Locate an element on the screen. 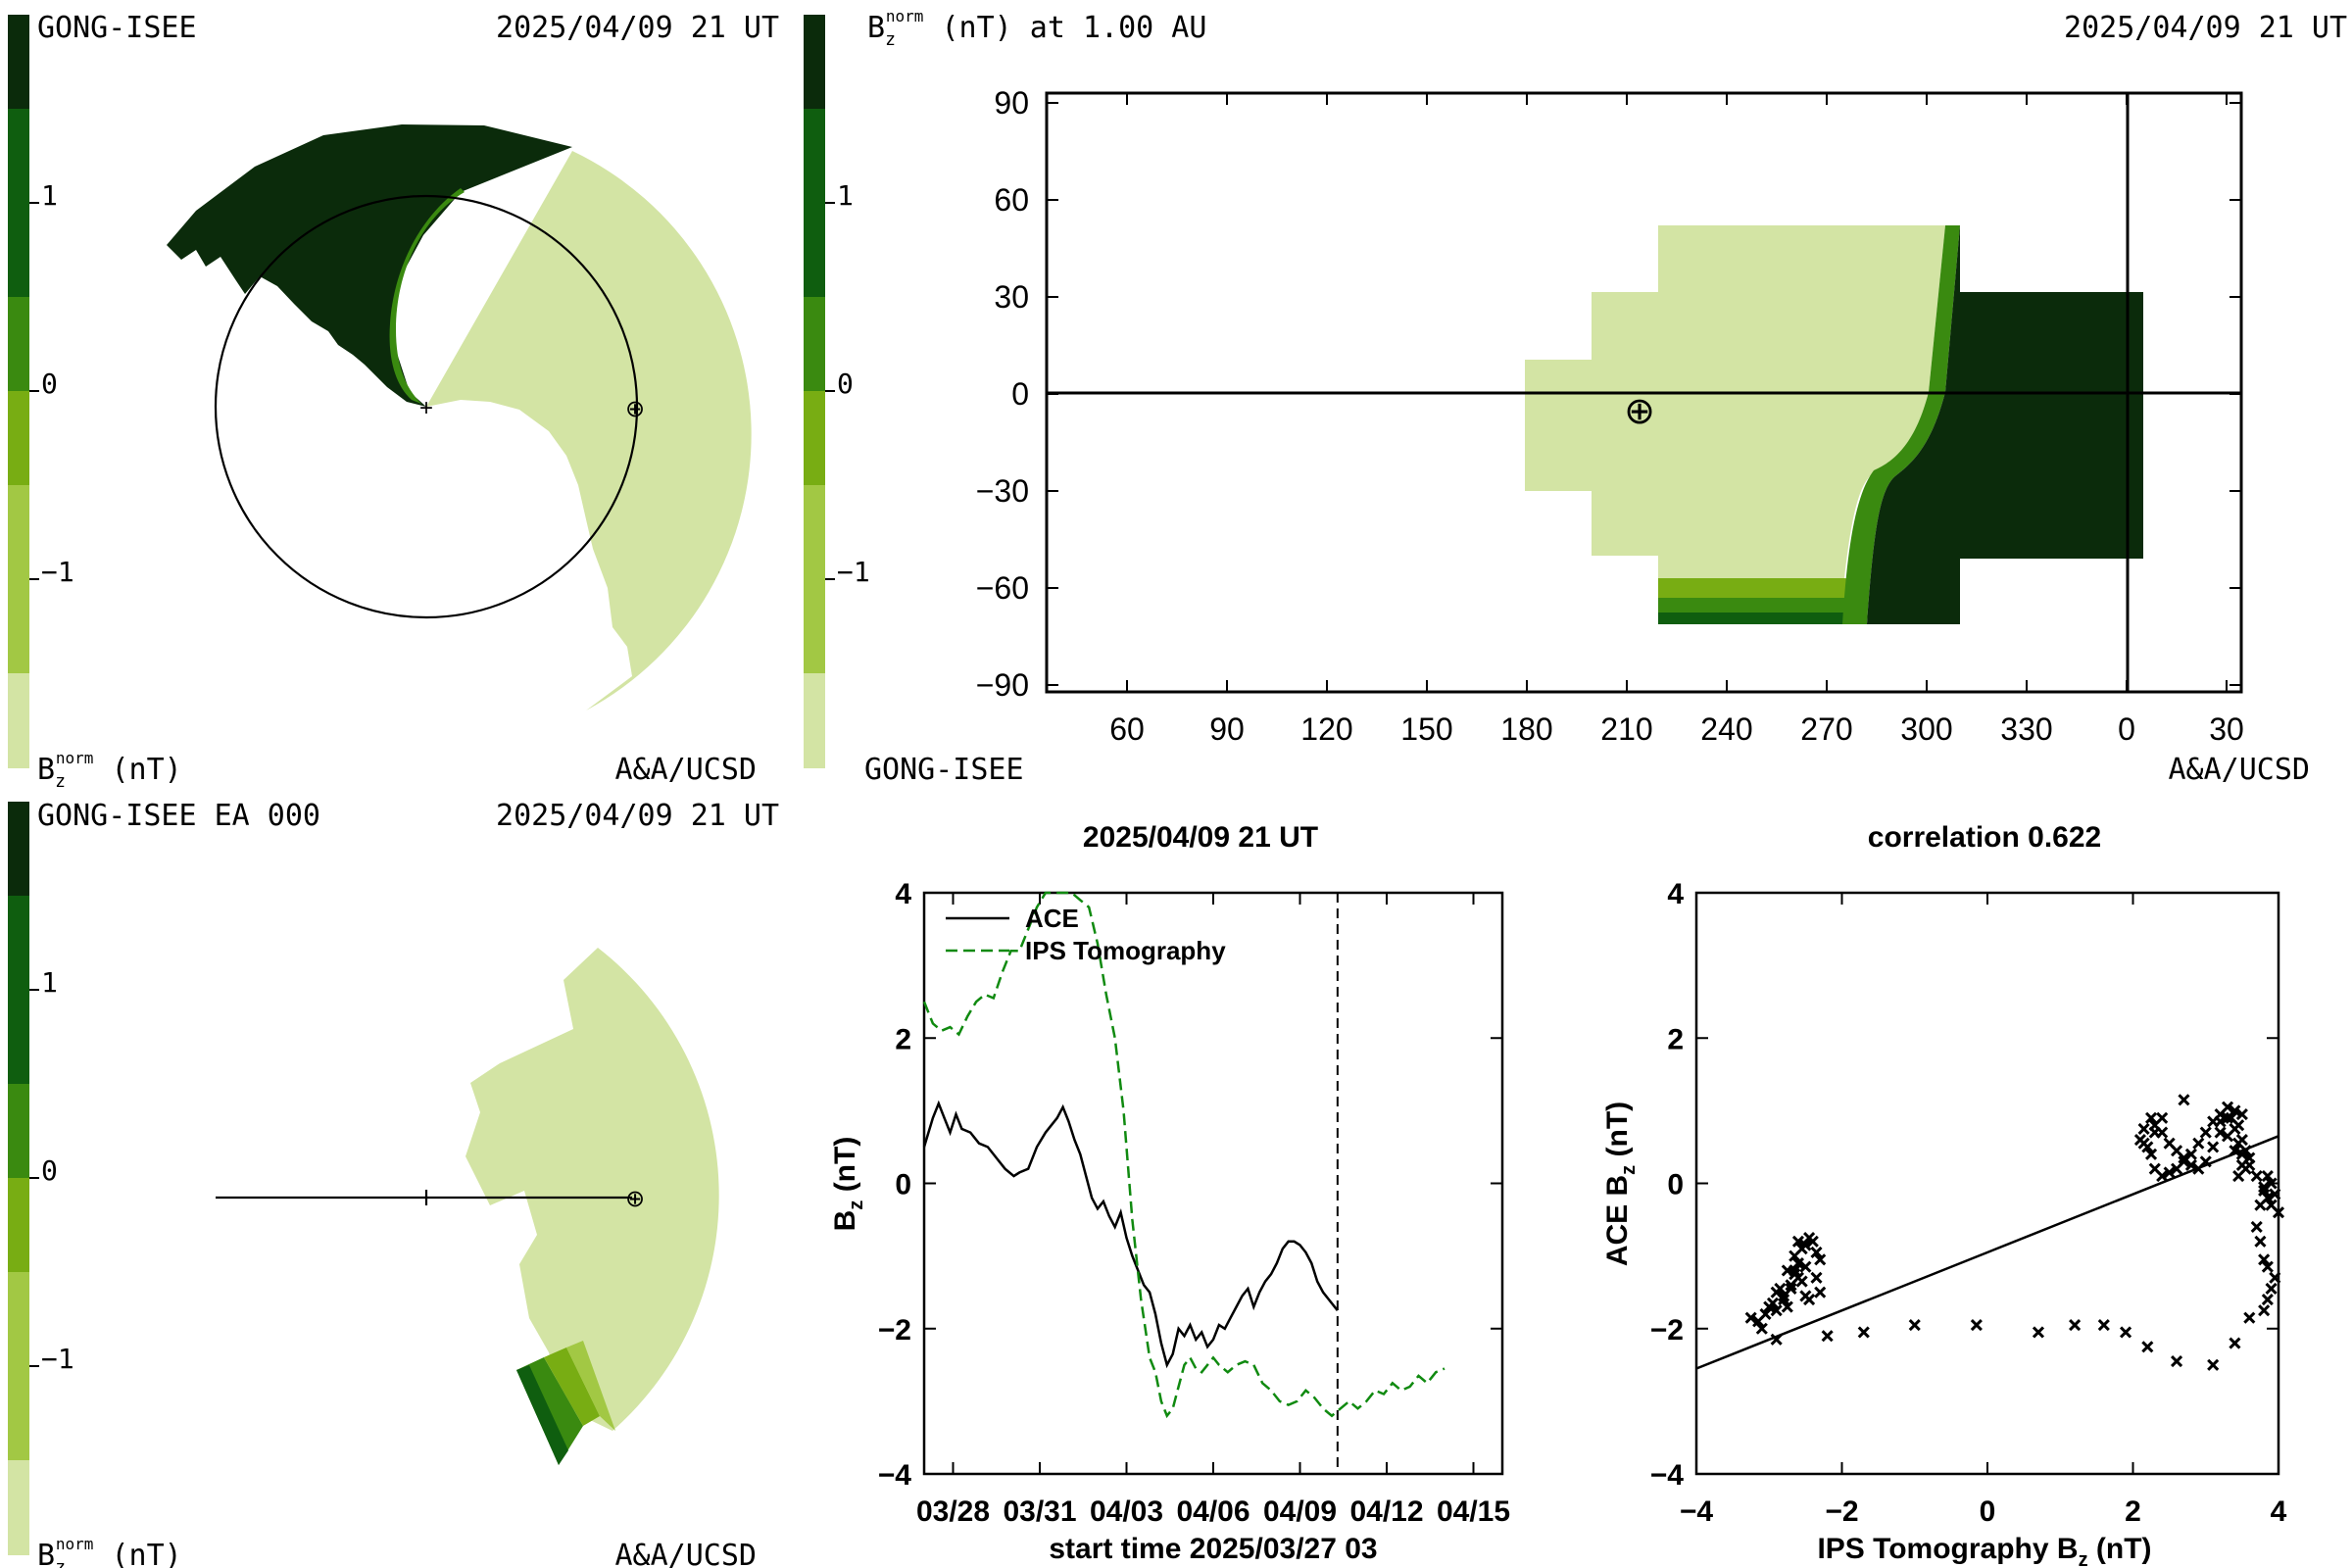 This screenshot has width=2352, height=1568. sc-ytick-label: −2 is located at coordinates (1667, 1330).